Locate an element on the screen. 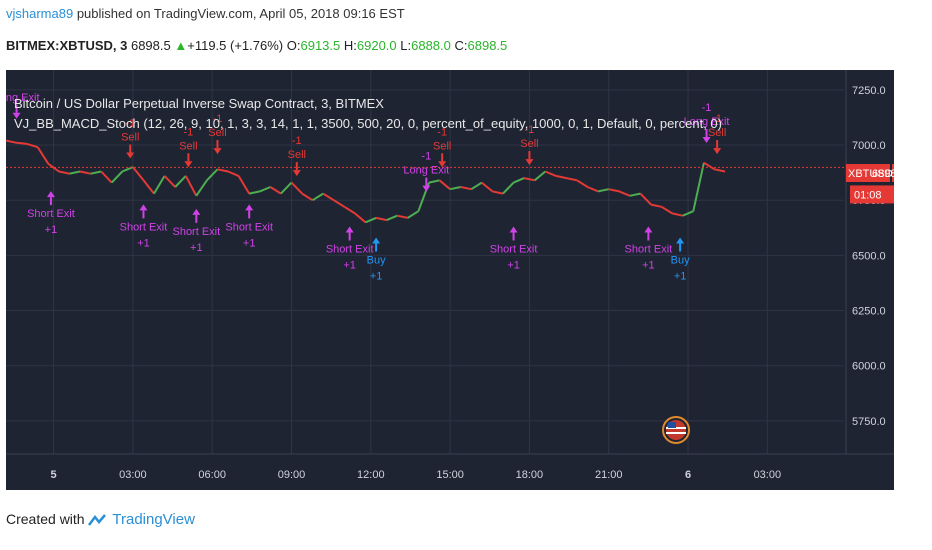 This screenshot has height=550, width=932. y-tick-label: 7250.0 is located at coordinates (869, 91).